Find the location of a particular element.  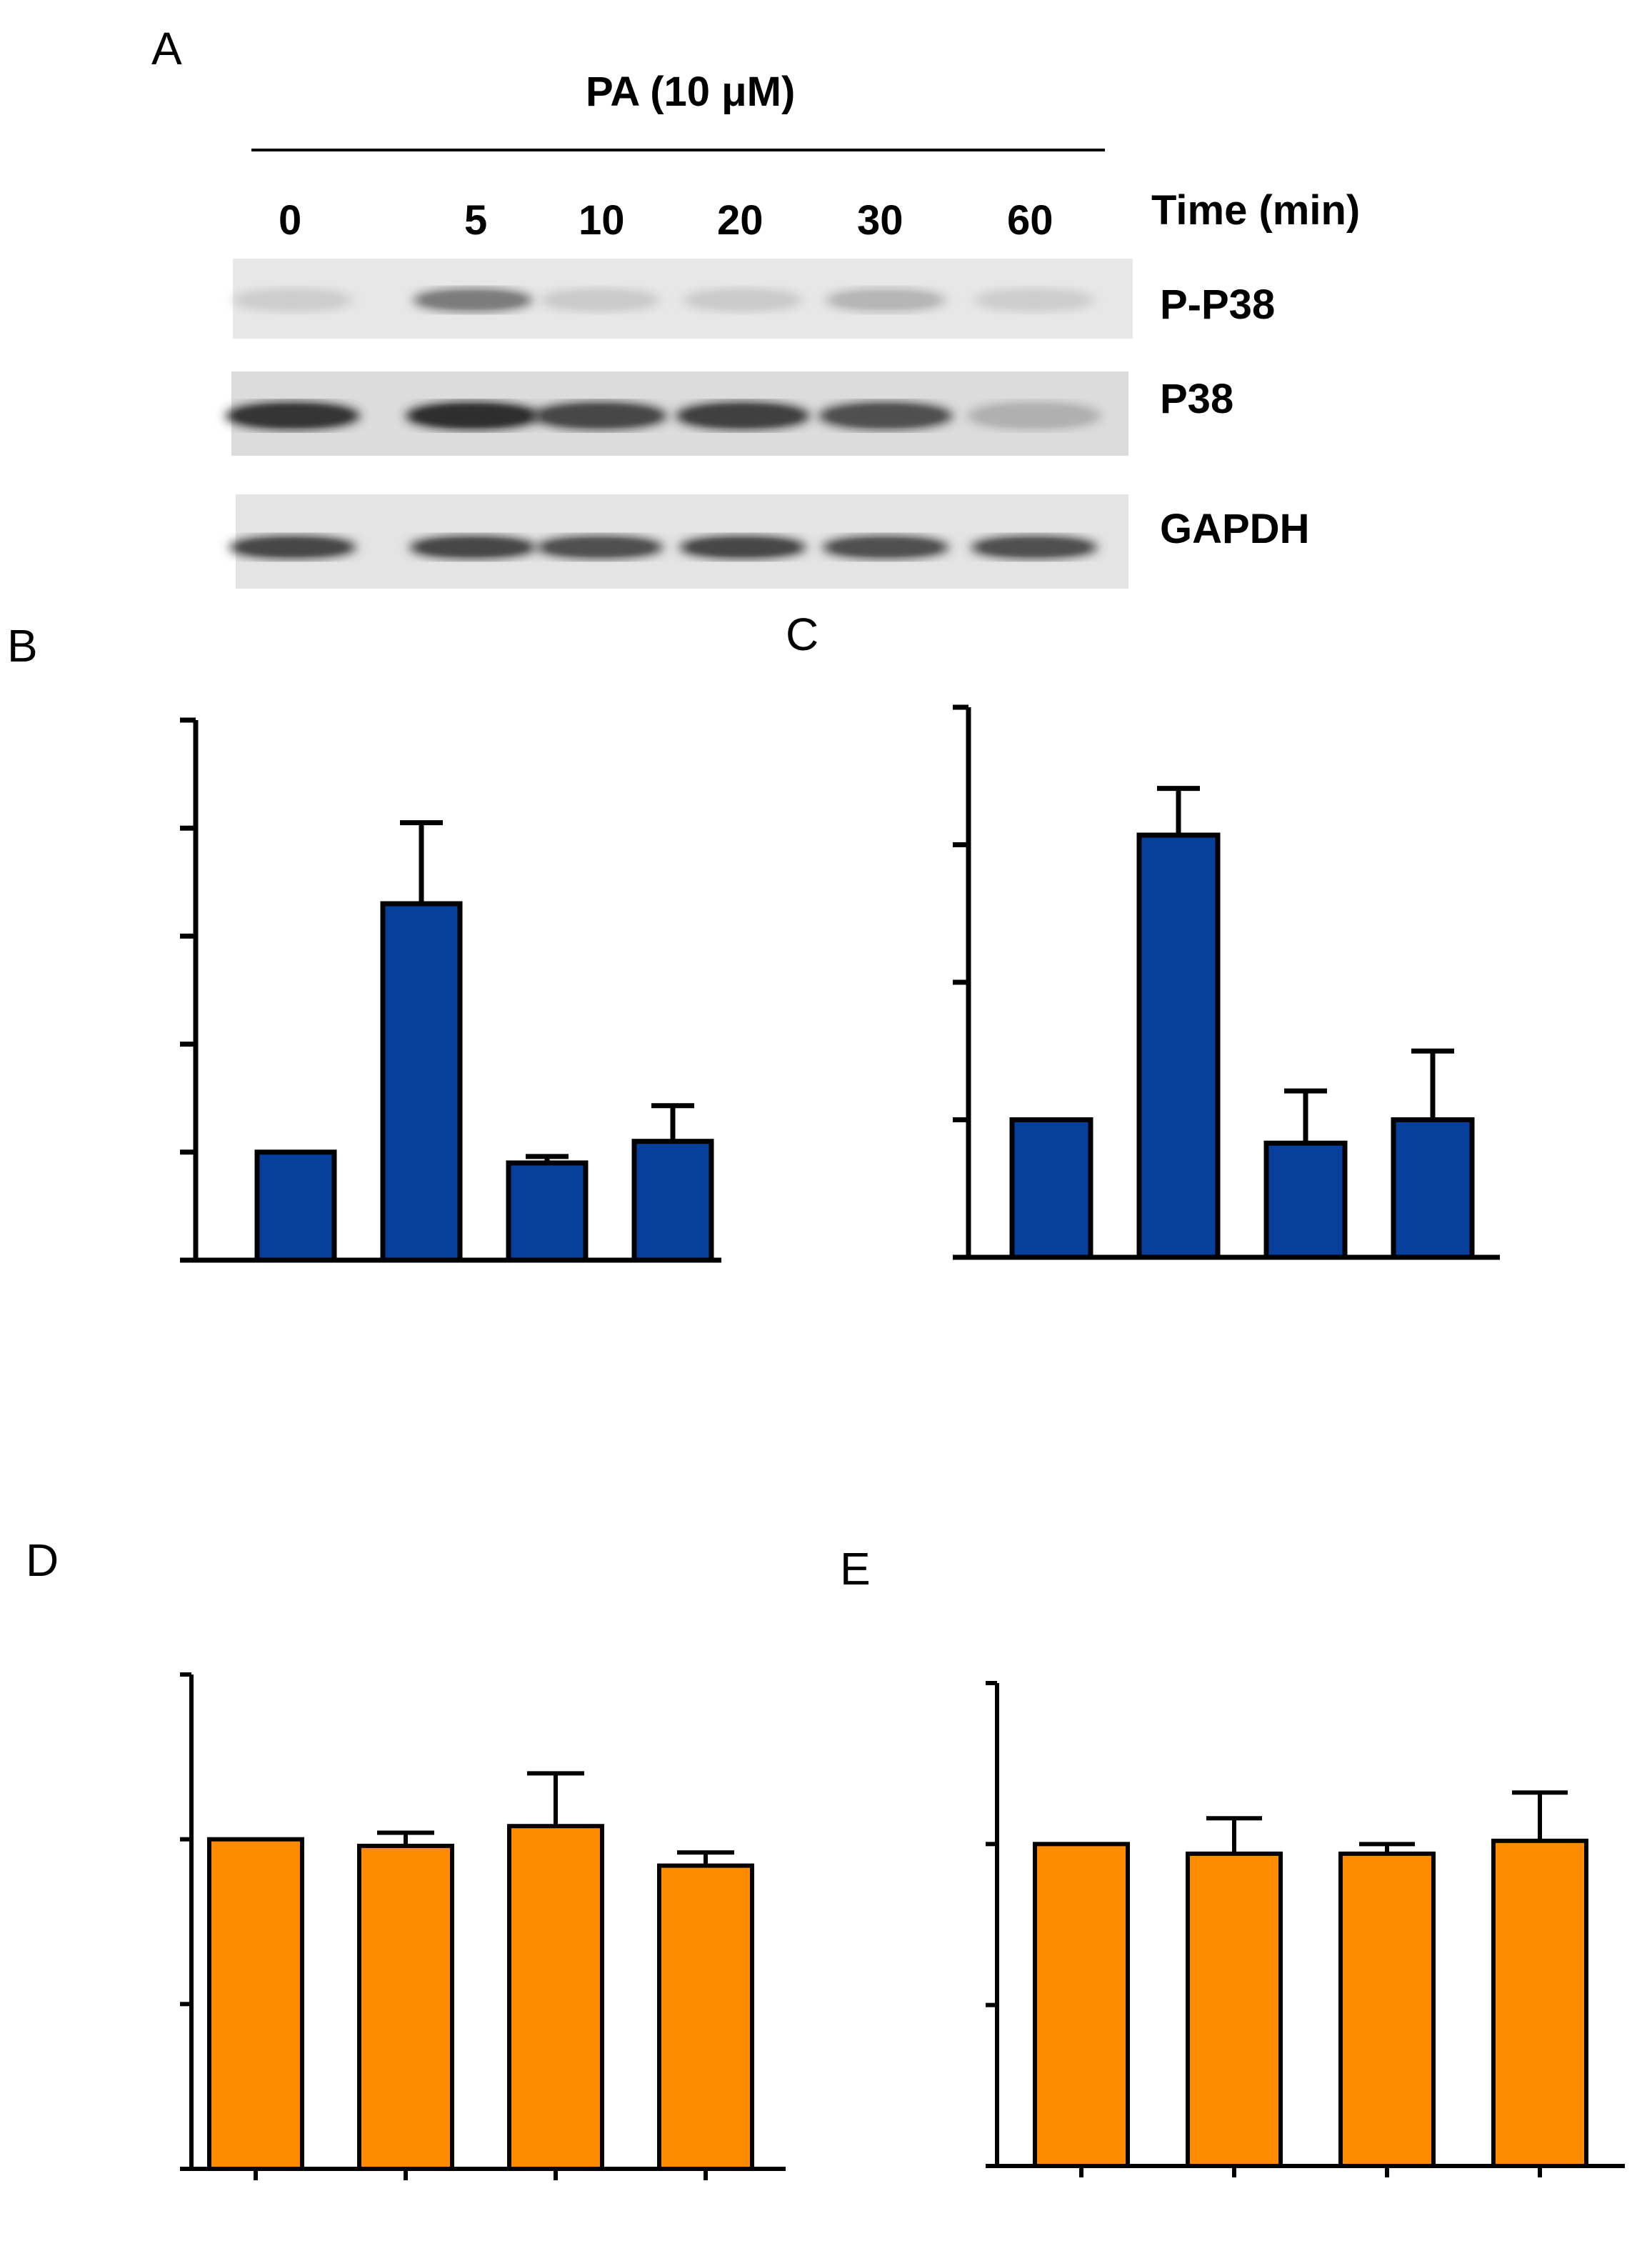

panel-e-letter: E is located at coordinates (855, 1568).